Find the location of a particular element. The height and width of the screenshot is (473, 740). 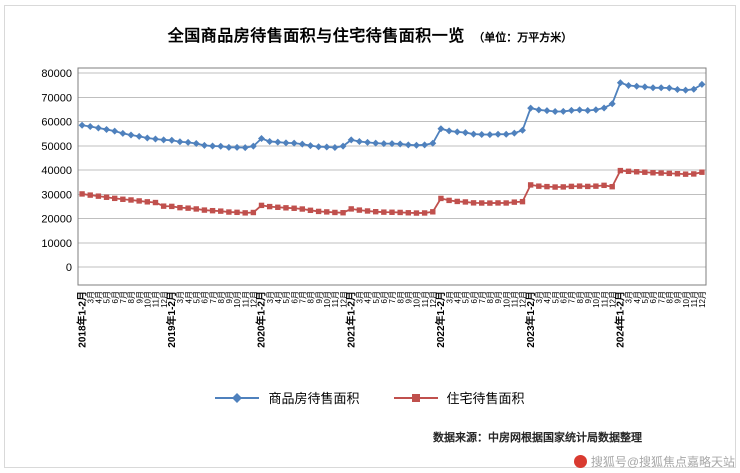

svg-text: 0 is located at coordinates (69, 268).